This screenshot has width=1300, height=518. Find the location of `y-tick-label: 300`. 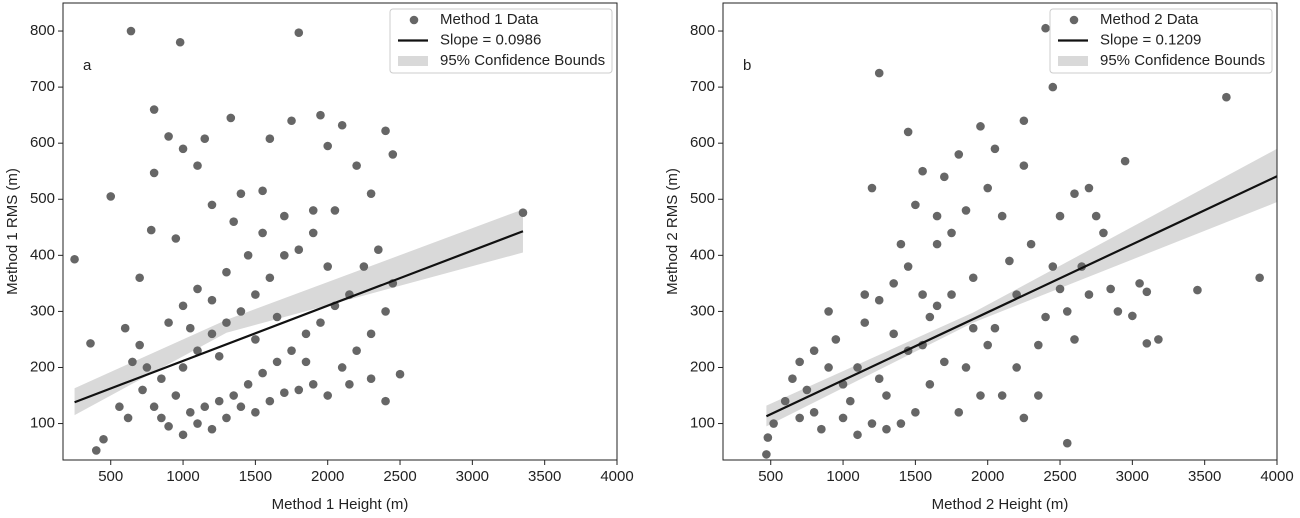

y-tick-label: 300 is located at coordinates (702, 310).